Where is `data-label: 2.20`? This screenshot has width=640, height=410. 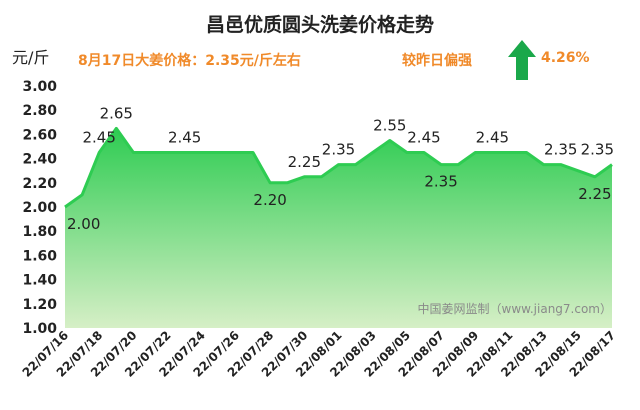 data-label: 2.20 is located at coordinates (269, 200).